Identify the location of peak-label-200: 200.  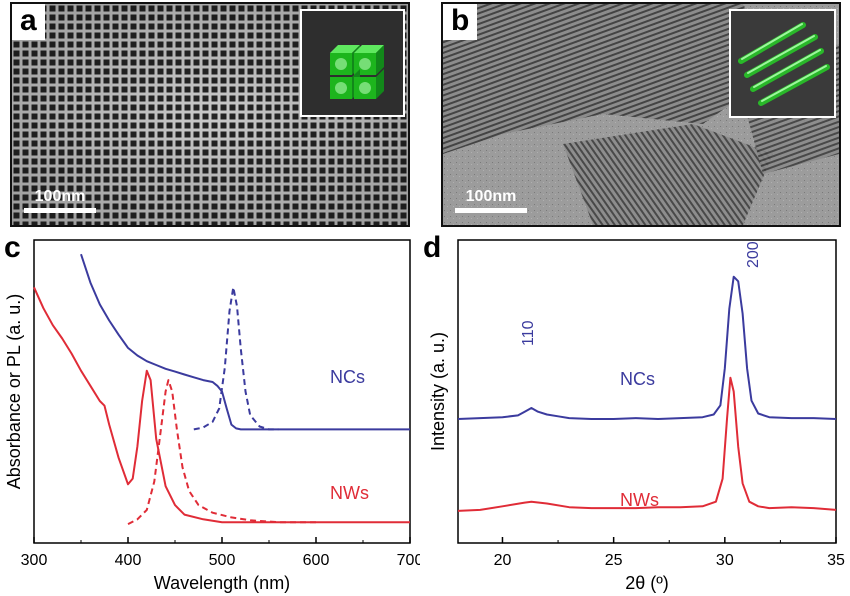
(753, 254).